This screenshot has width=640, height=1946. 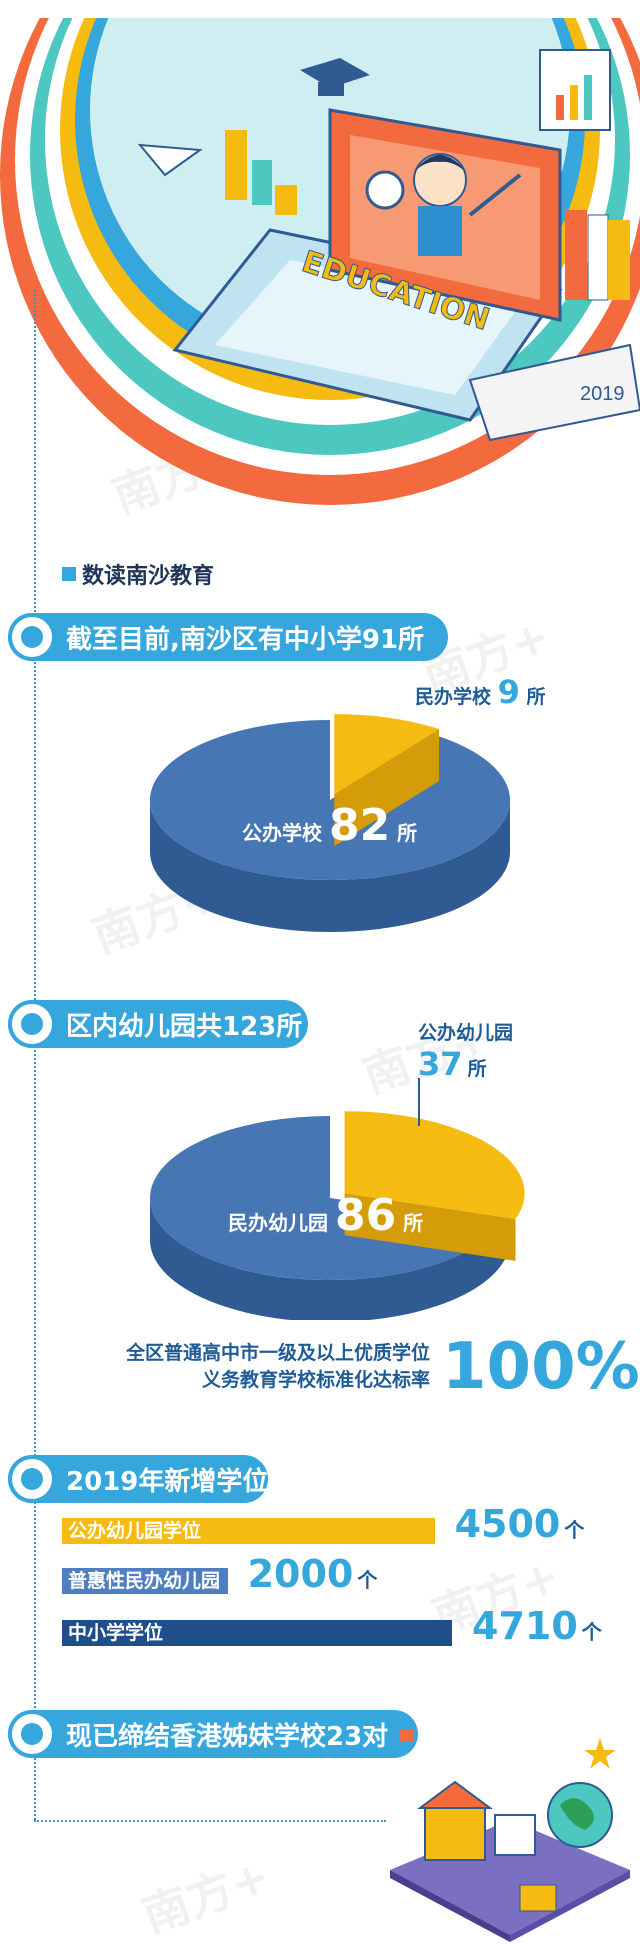 What do you see at coordinates (508, 692) in the screenshot?
I see `label-value: 9` at bounding box center [508, 692].